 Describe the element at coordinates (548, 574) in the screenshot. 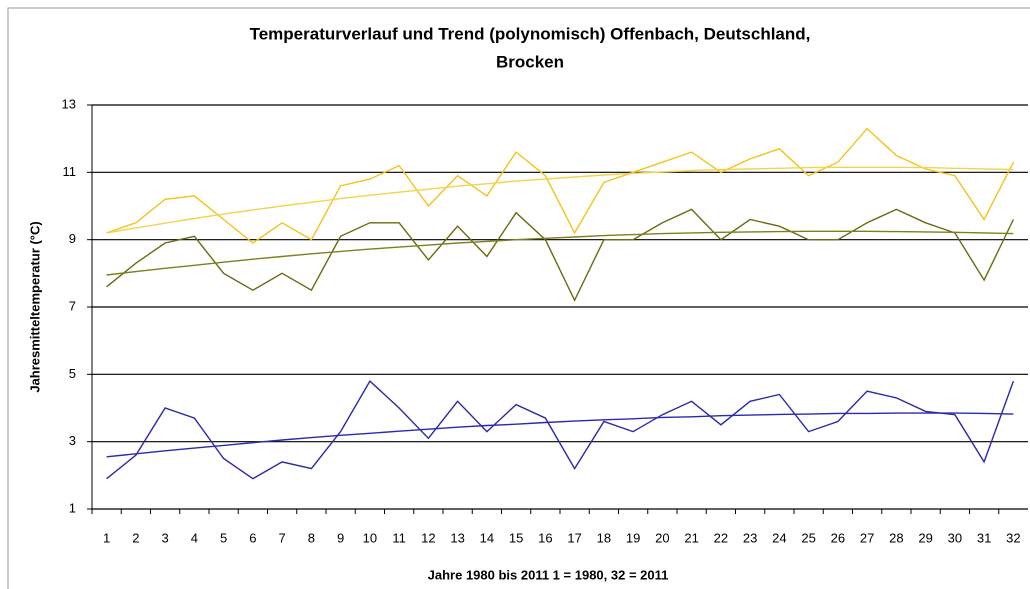

I see `x-axis-label: Jahre 1980 bis 2011 1 = 1980, 32 = 2011` at that location.